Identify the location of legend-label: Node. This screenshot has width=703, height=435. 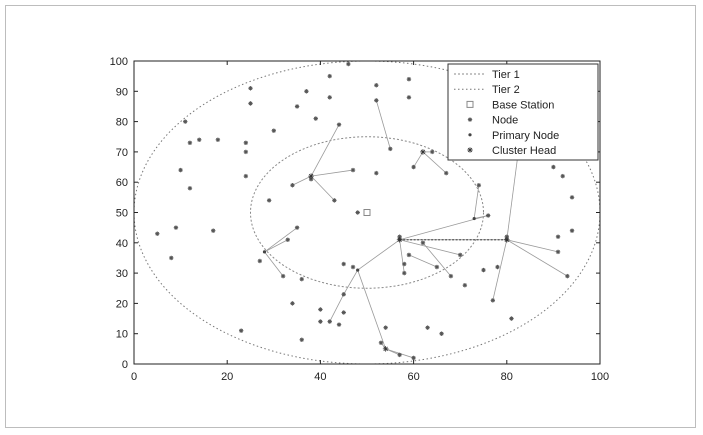
(505, 121).